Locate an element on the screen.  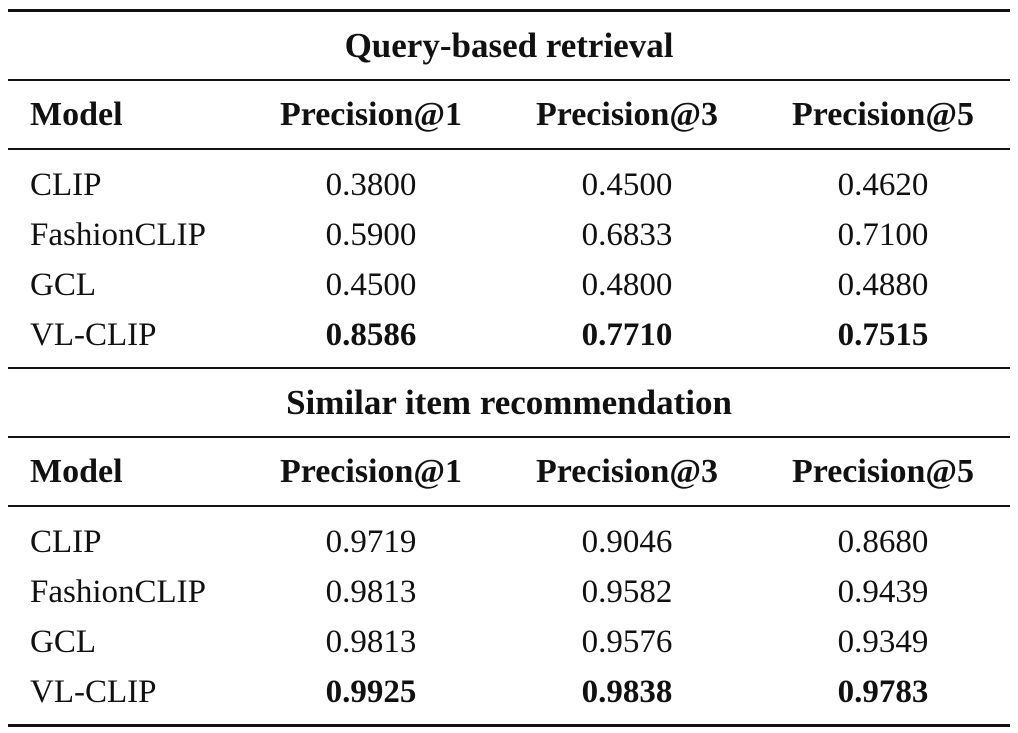
table-row: CLIP 0.3800 0.4500 0.4620 is located at coordinates (509, 185).